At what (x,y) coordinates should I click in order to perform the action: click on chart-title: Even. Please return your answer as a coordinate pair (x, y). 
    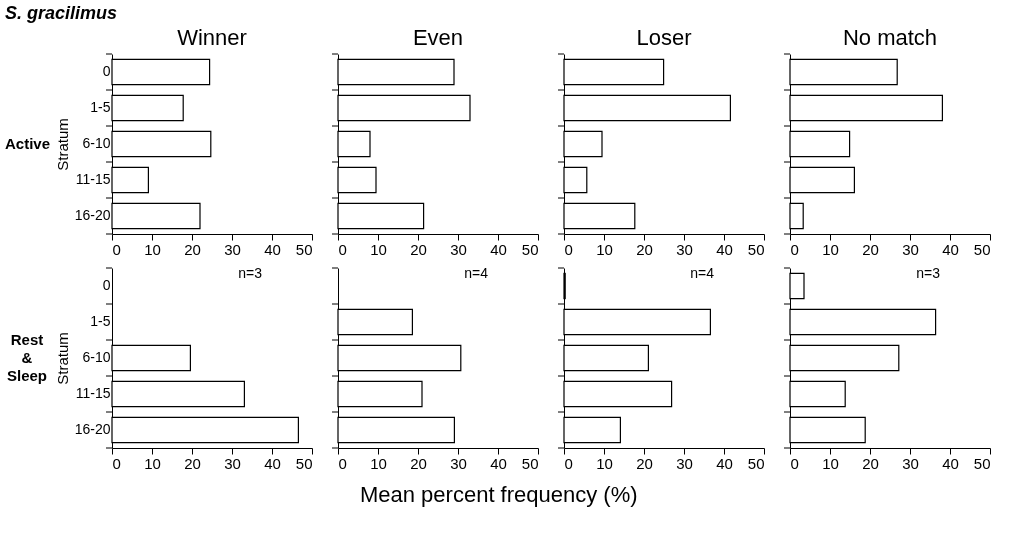
    Looking at the image, I should click on (438, 37).